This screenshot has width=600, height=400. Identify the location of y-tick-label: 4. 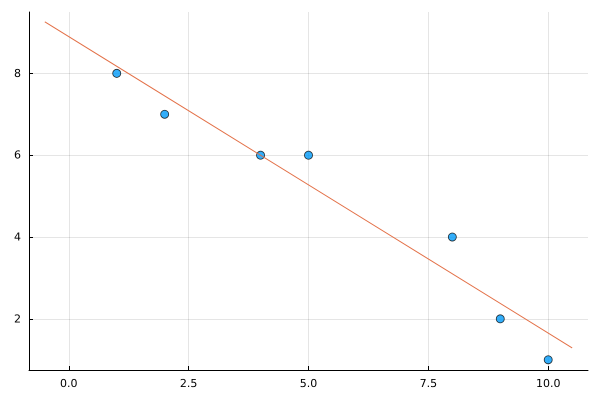
(17, 237).